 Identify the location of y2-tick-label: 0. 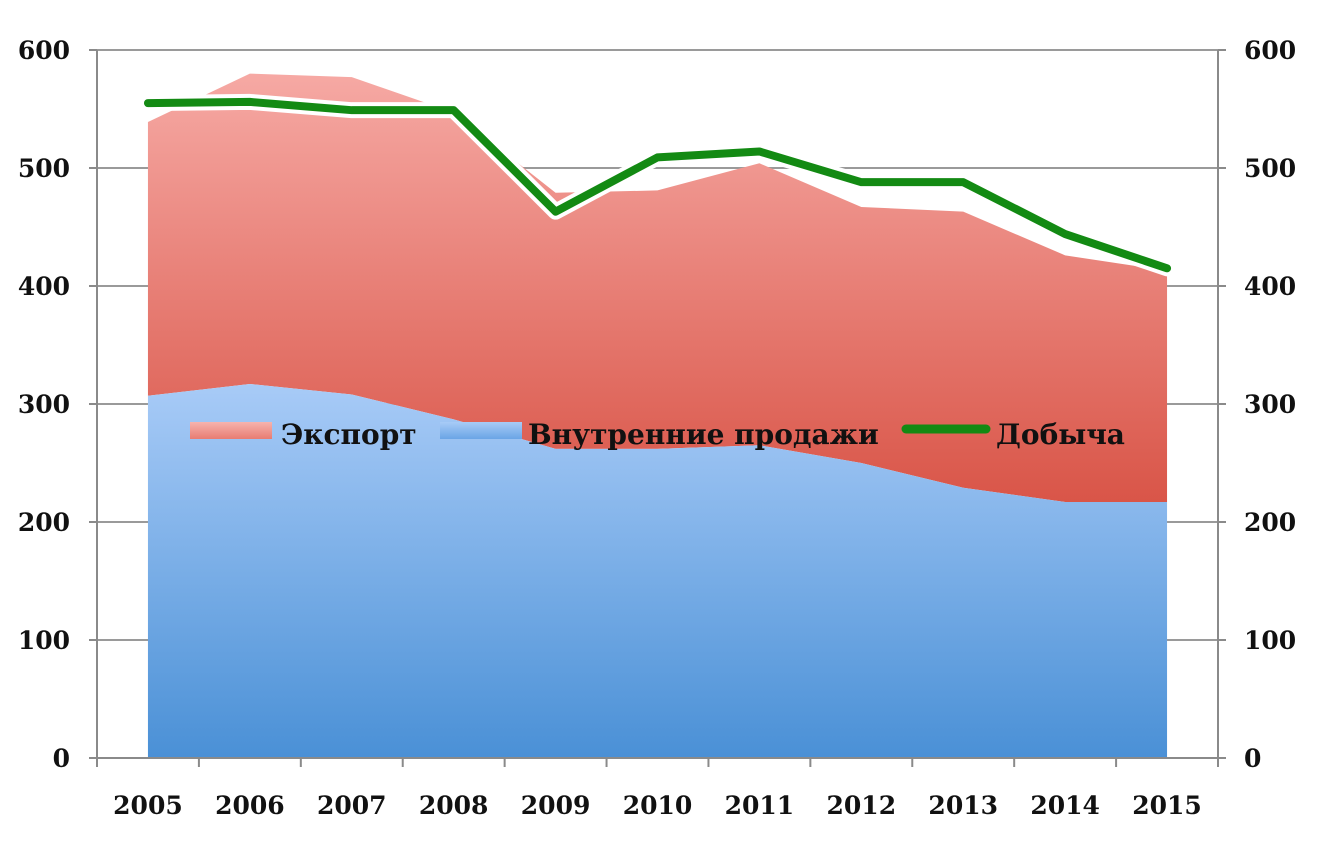
(1252, 758).